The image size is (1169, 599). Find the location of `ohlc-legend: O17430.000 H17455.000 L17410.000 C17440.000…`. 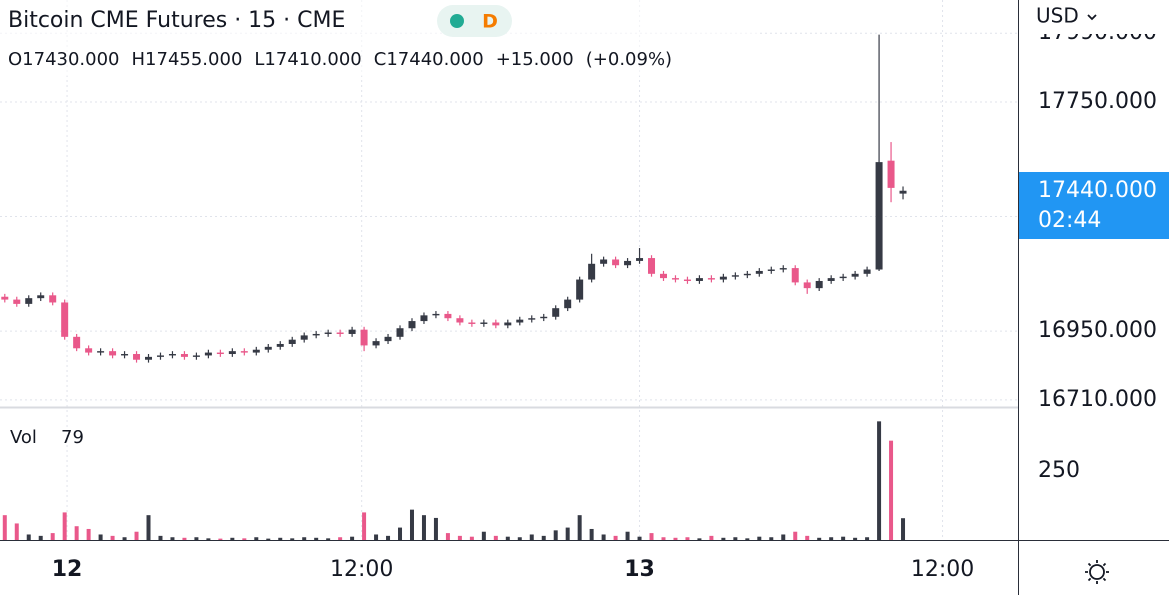

ohlc-legend: O17430.000 H17455.000 L17410.000 C17440.000… is located at coordinates (340, 59).